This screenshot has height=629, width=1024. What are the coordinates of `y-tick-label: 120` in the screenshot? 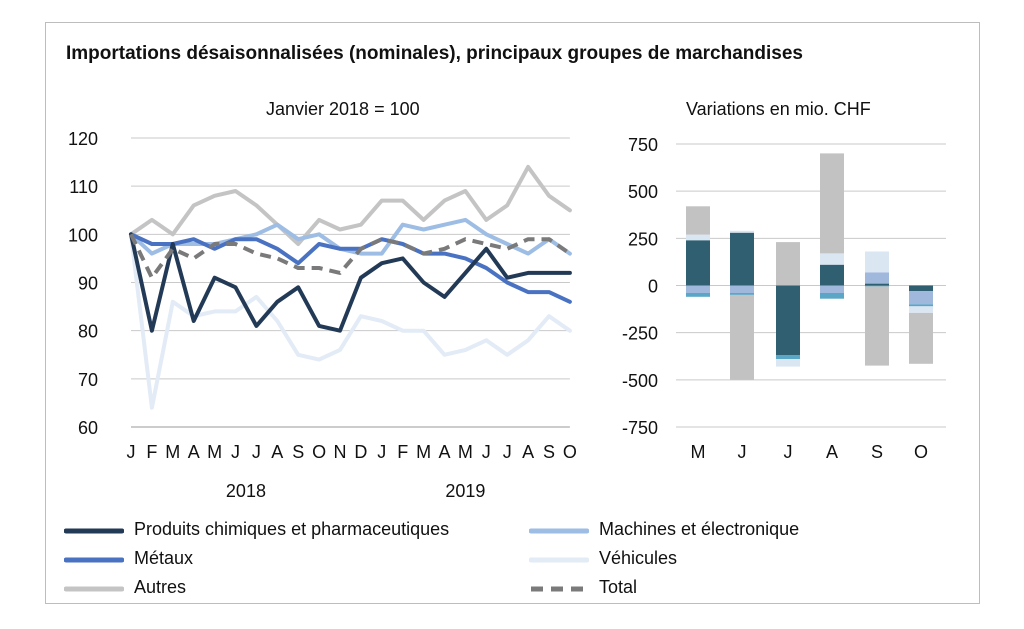 It's located at (83, 139).